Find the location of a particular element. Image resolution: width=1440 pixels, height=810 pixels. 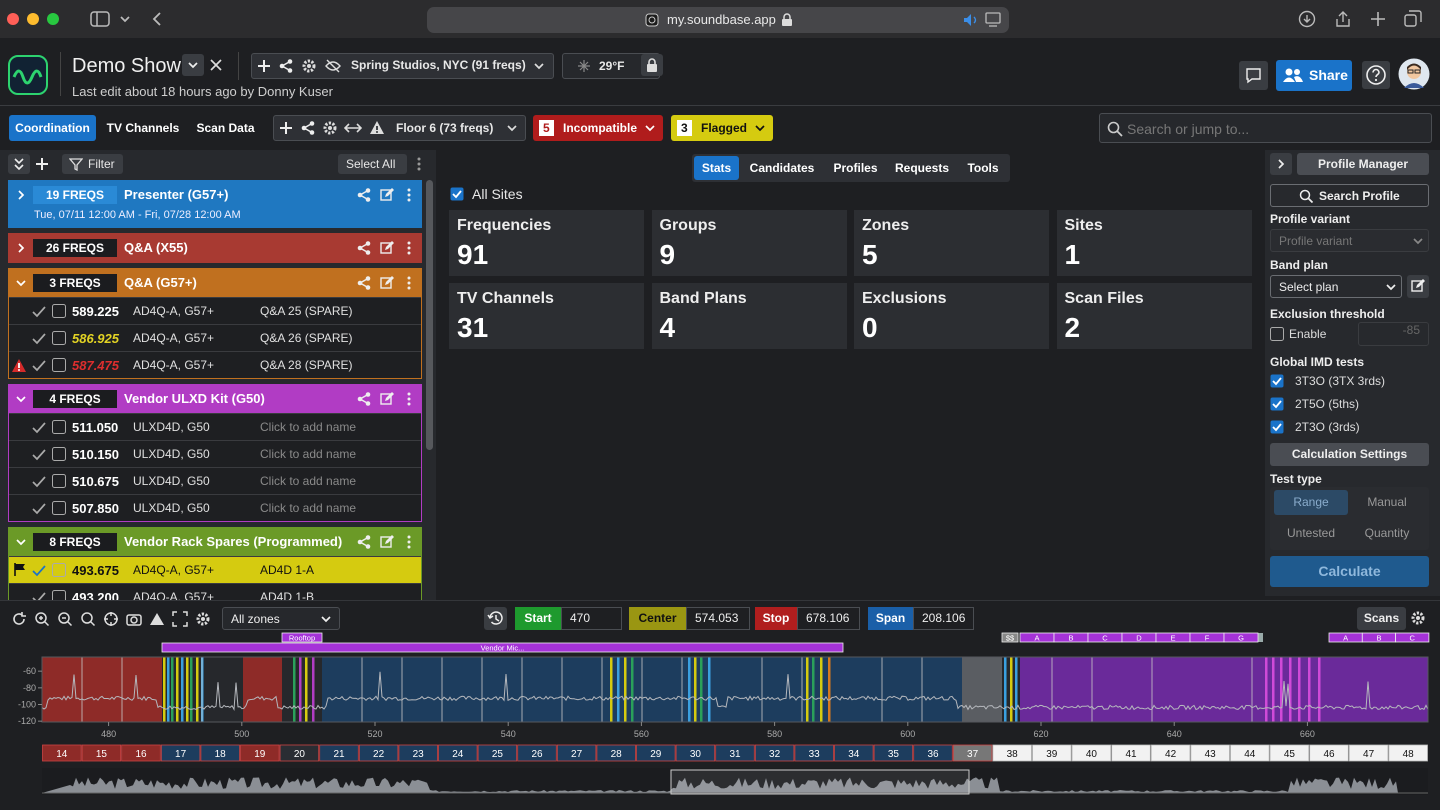

test-type-option: Quantity is located at coordinates (1387, 533).